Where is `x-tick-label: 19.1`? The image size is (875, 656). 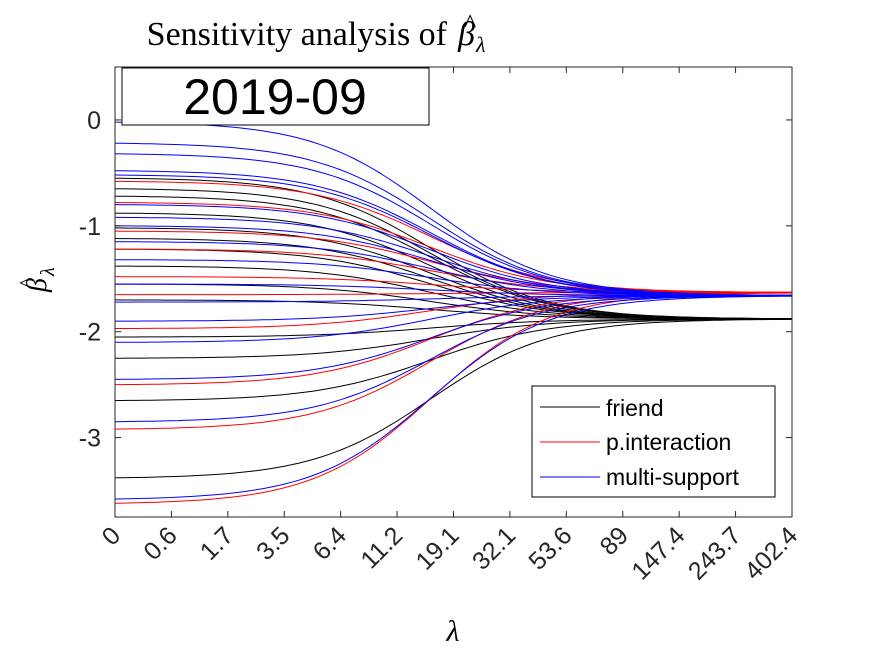
x-tick-label: 19.1 is located at coordinates (438, 548).